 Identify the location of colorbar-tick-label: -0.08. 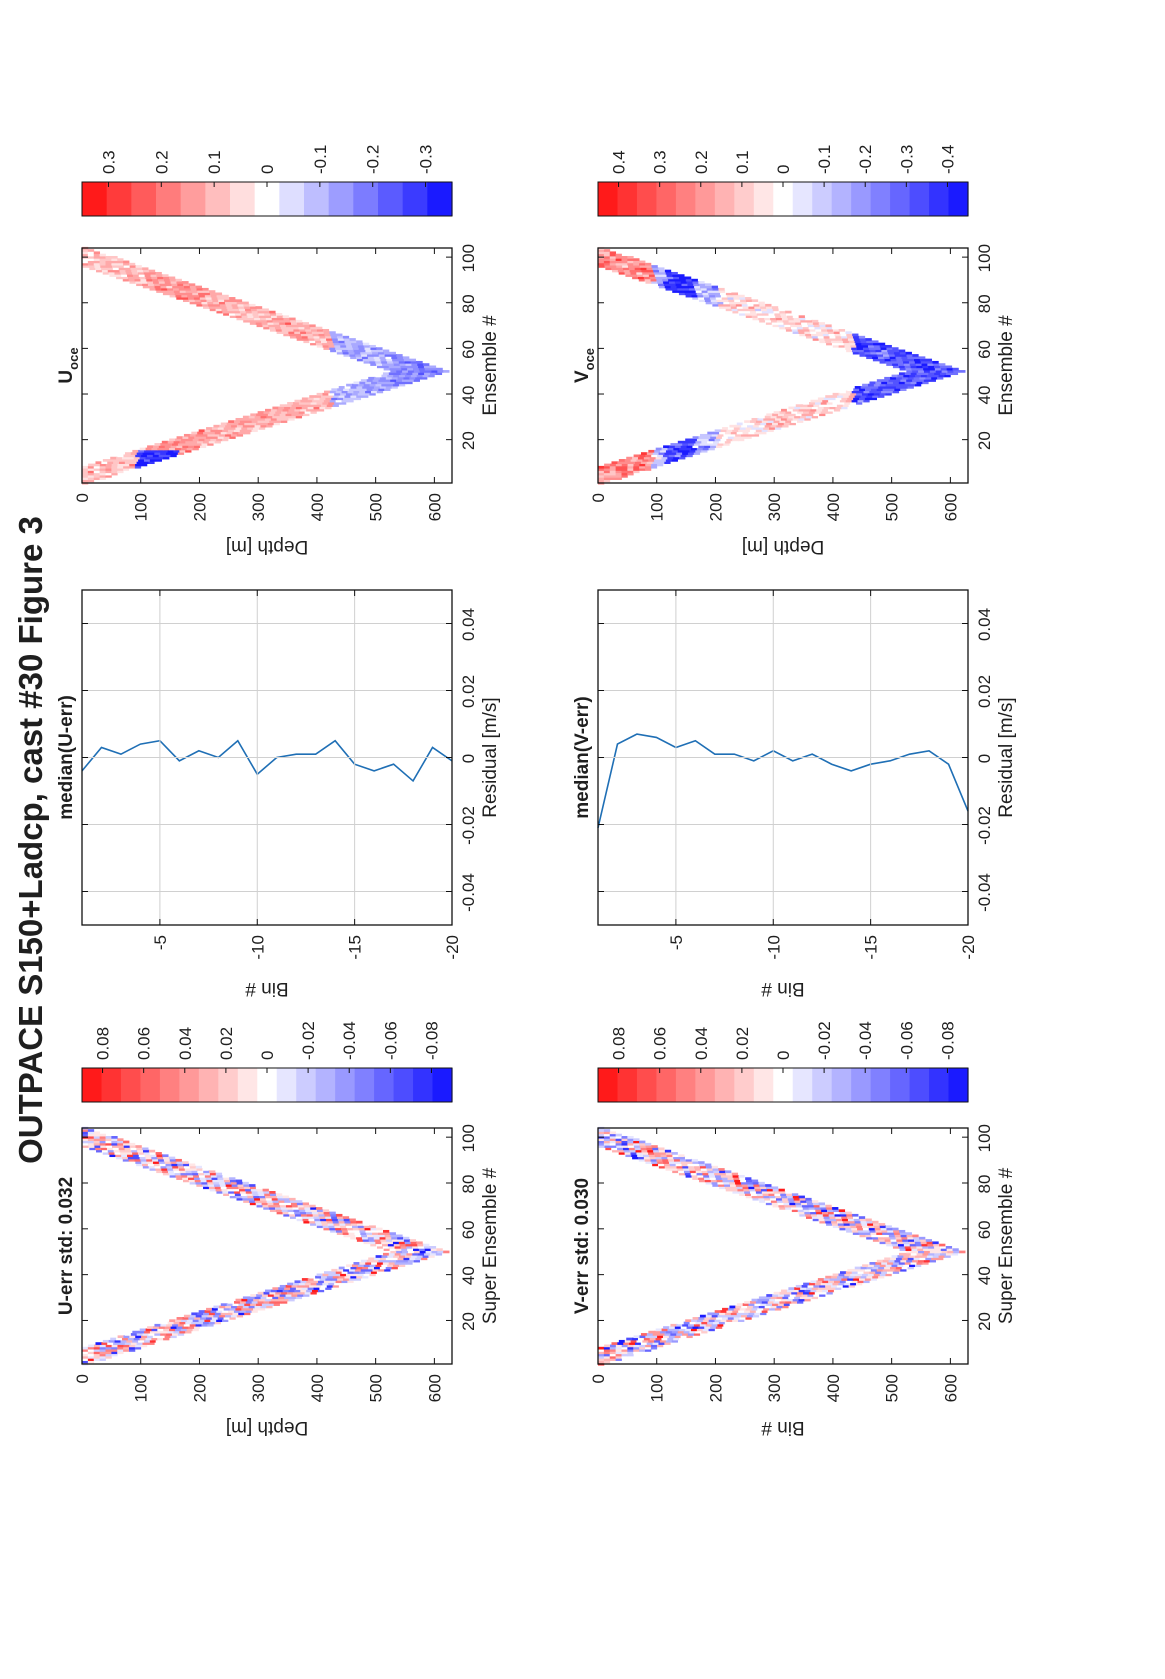
(431, 1040).